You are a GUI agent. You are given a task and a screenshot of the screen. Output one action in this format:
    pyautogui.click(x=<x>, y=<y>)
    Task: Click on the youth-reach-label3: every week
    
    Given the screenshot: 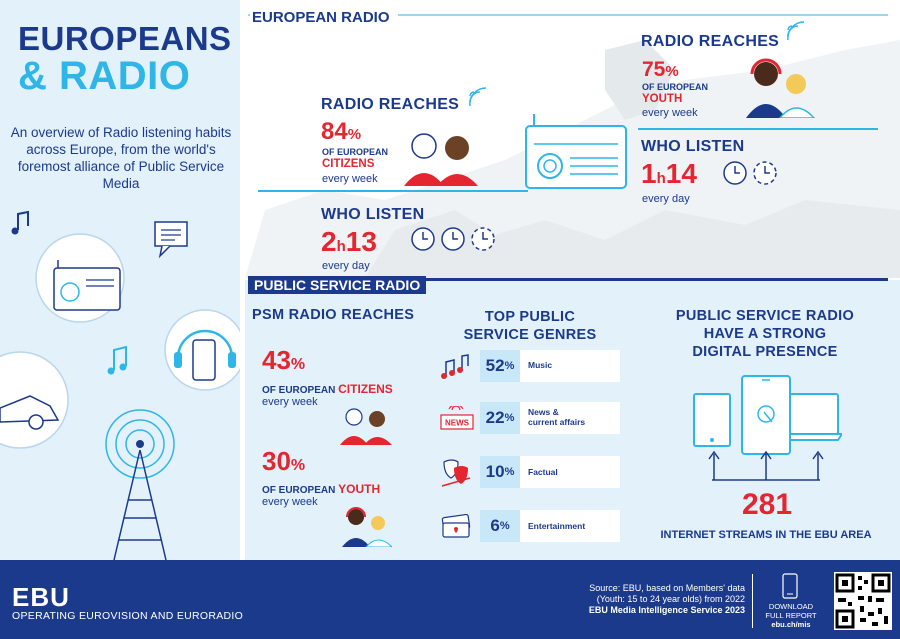 What is the action you would take?
    pyautogui.click(x=670, y=113)
    